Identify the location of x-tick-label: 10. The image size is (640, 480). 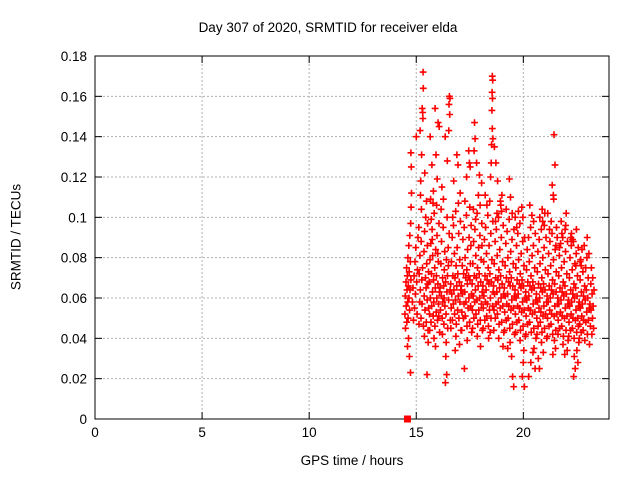
(309, 432).